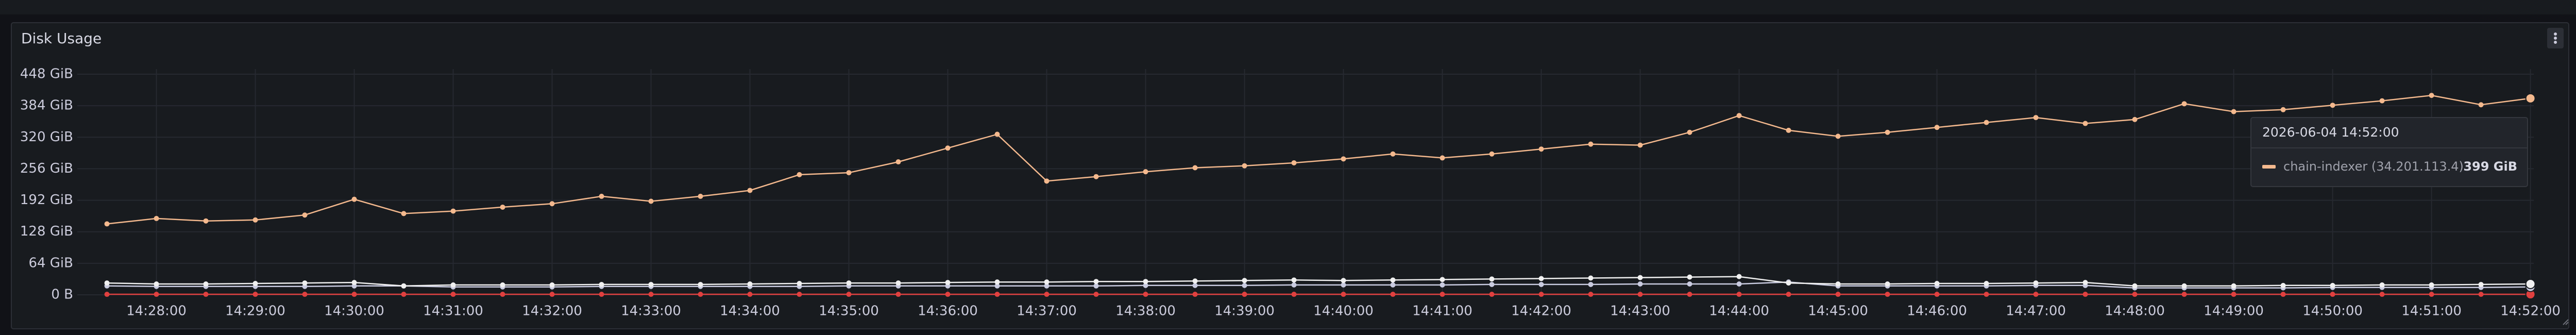  Describe the element at coordinates (1739, 311) in the screenshot. I see `x-tick-label: 14:44:00` at that location.